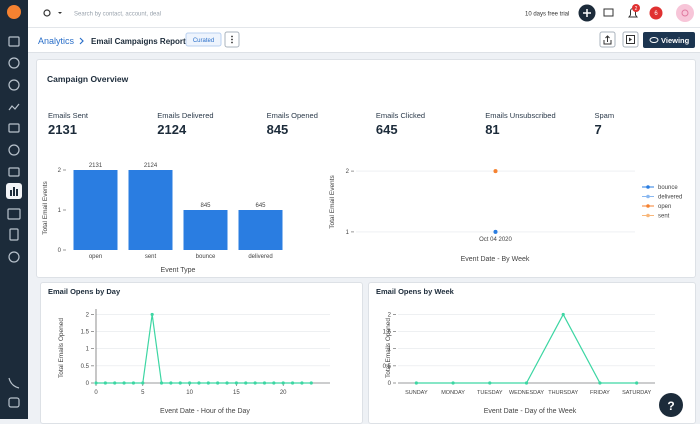 This screenshot has width=700, height=424. Describe the element at coordinates (205, 206) in the screenshot. I see `bar-label: 845` at that location.